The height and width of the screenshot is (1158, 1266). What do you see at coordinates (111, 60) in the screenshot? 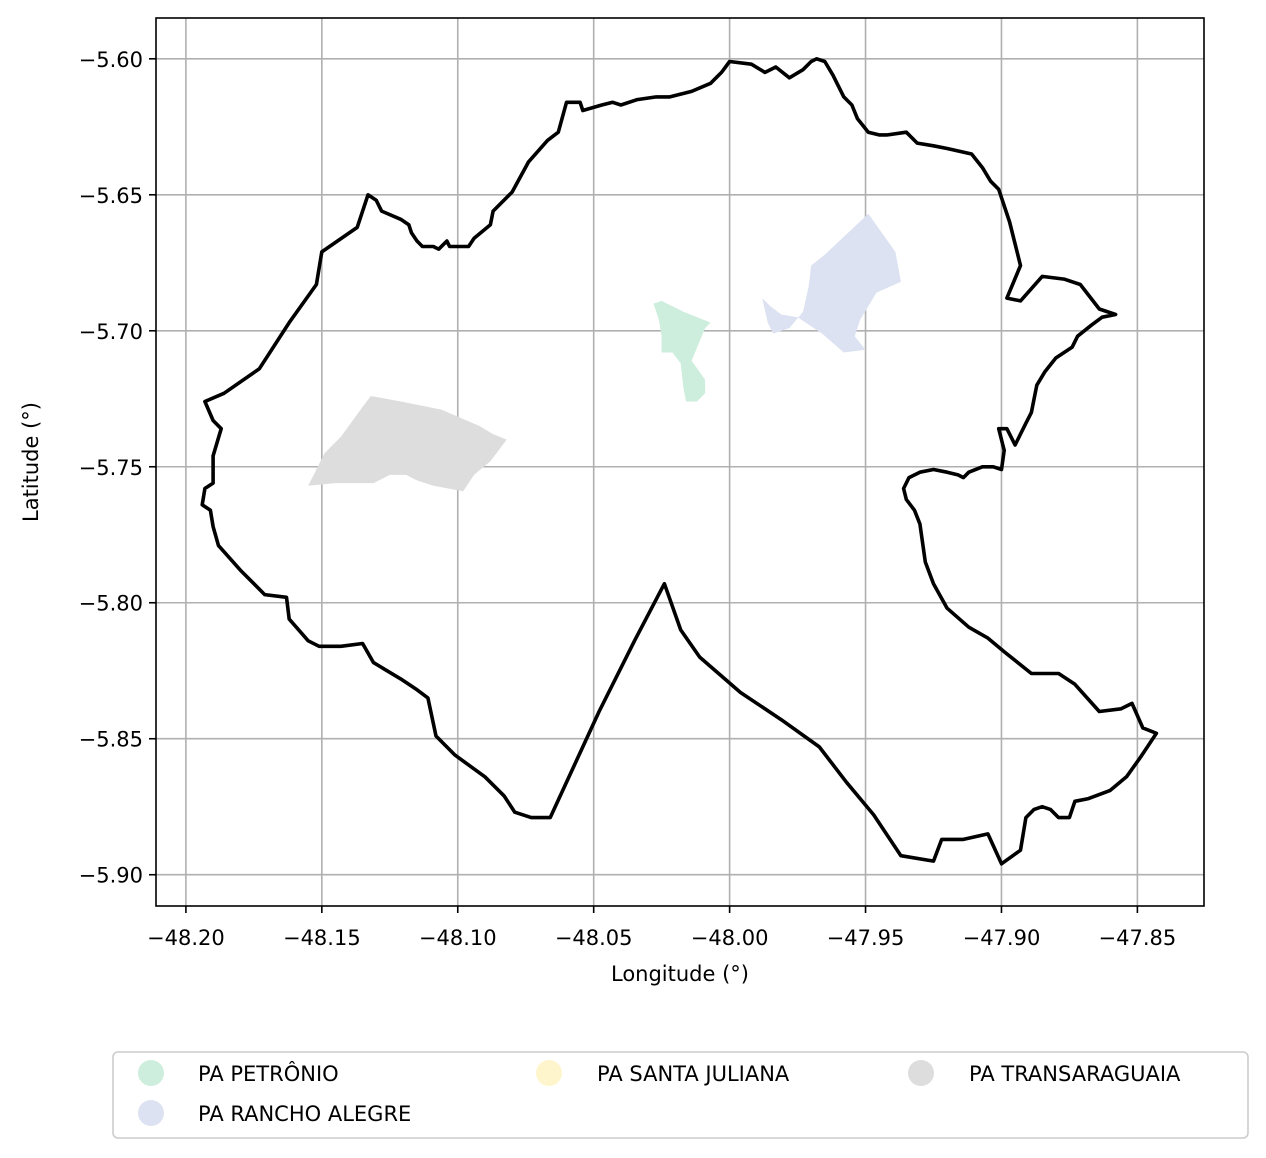
I see `y-tick-label: −5.60` at bounding box center [111, 60].